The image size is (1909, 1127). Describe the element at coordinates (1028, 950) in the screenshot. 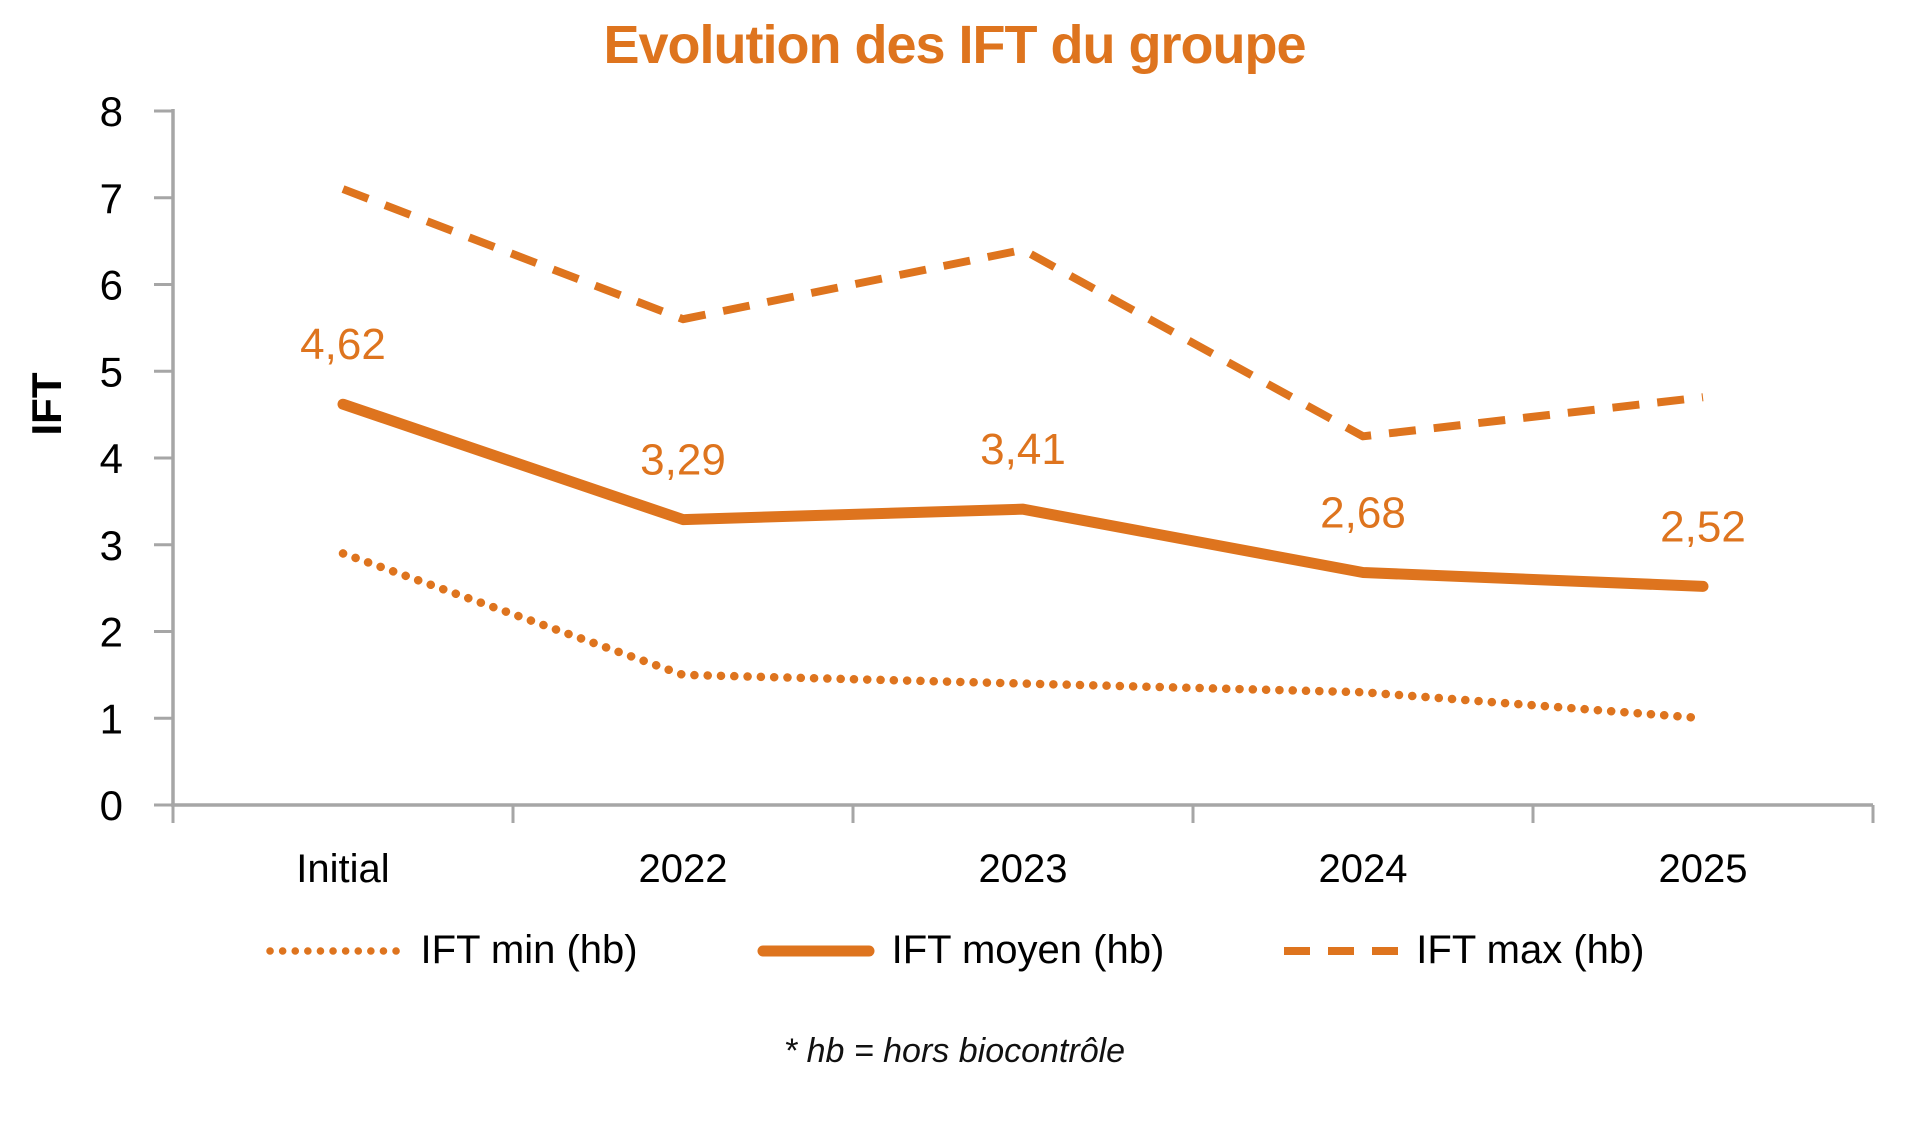

I see `legend-label-ift-moyen: IFT moyen (hb)` at that location.